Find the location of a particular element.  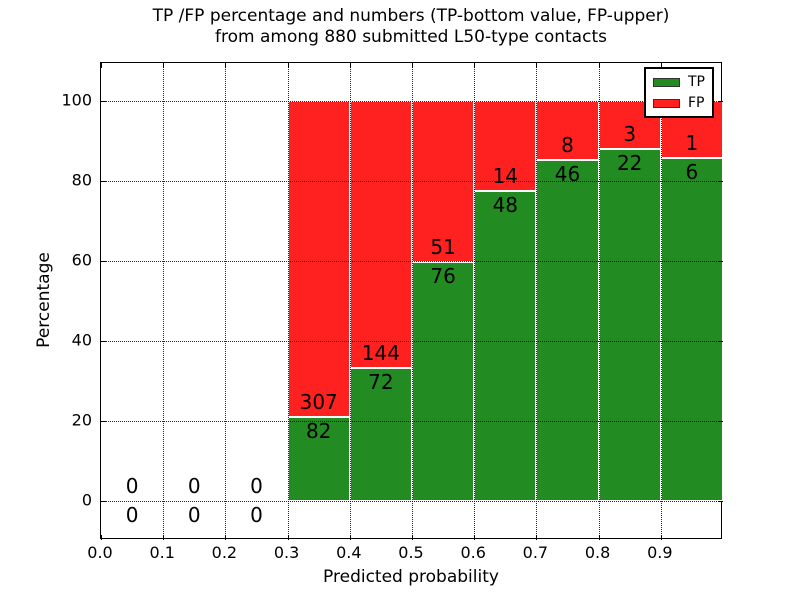

tp-count-label: 46 is located at coordinates (567, 174).